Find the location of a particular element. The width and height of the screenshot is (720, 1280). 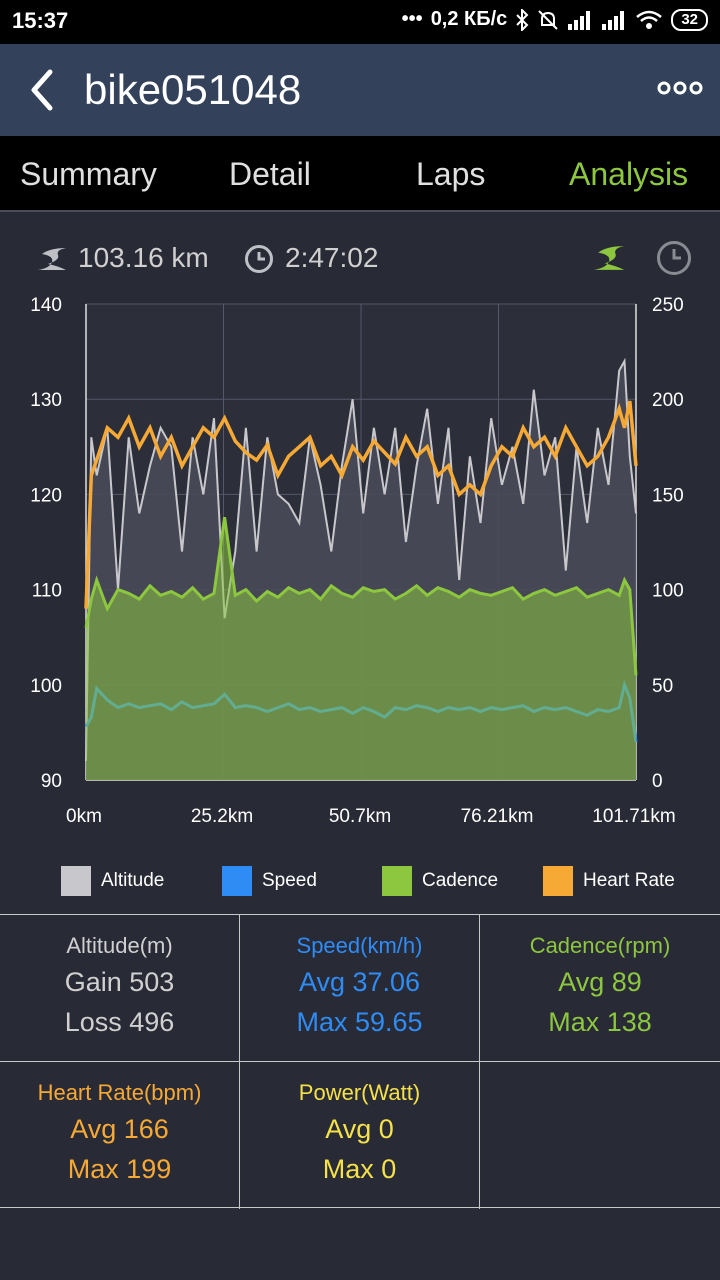

chart-legend: Altitude Speed Cadence Heart Rate is located at coordinates (360, 882).